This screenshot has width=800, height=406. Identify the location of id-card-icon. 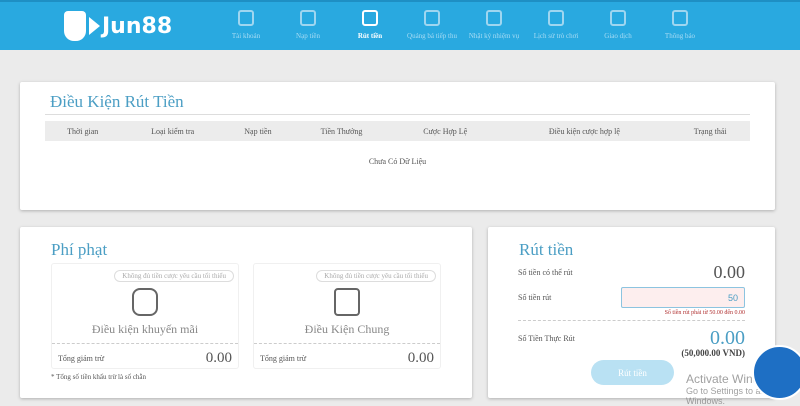
(246, 18).